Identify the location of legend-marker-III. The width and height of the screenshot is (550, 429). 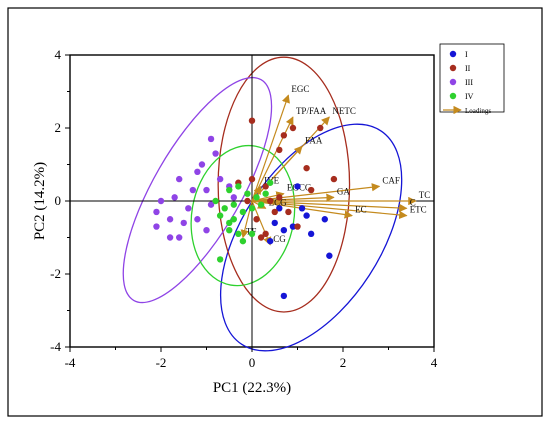
(453, 82).